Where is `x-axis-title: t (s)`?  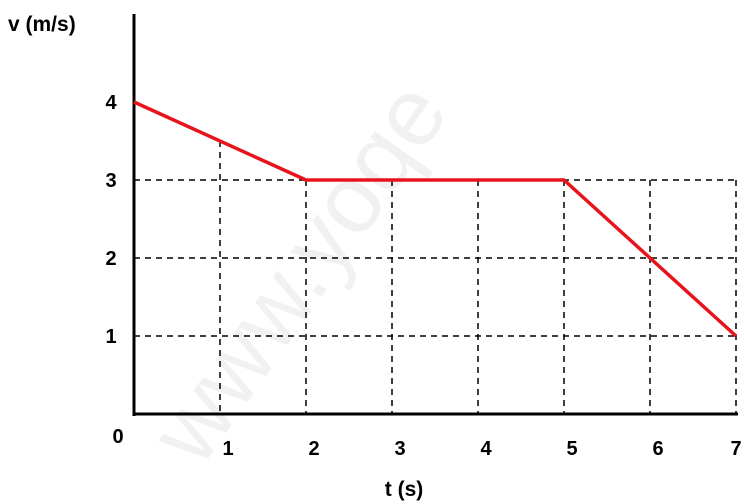
x-axis-title: t (s) is located at coordinates (404, 489).